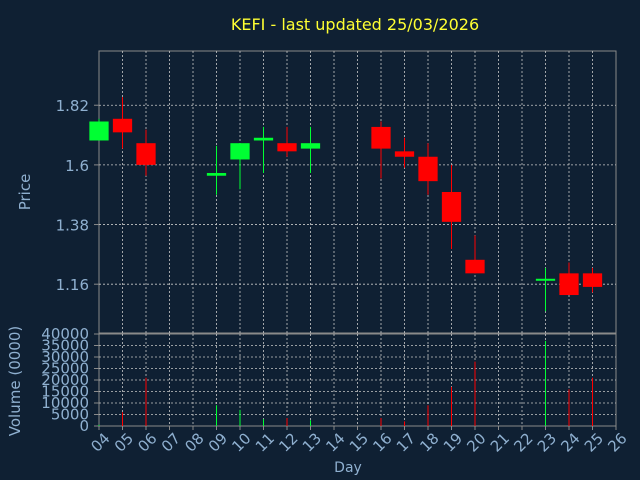  Describe the element at coordinates (72, 285) in the screenshot. I see `price-y-tick-label: 1.16` at that location.